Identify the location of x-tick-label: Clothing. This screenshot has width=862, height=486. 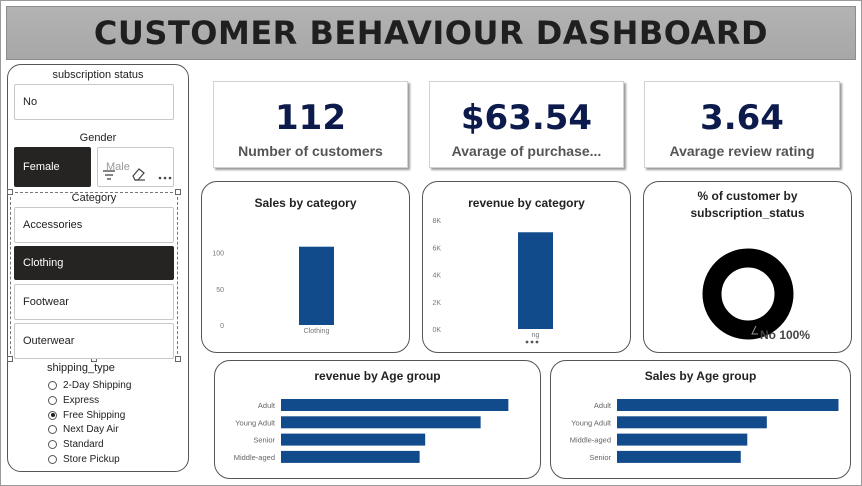
(317, 331).